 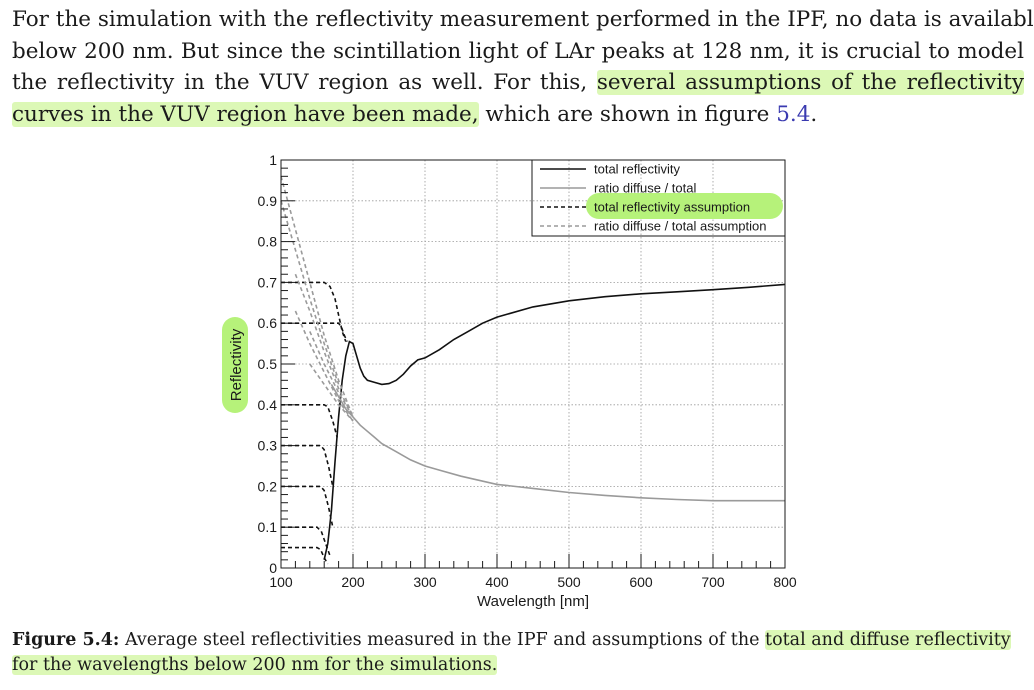 What do you see at coordinates (680, 226) in the screenshot?
I see `legend-entry: ratio diffuse / total assumption` at bounding box center [680, 226].